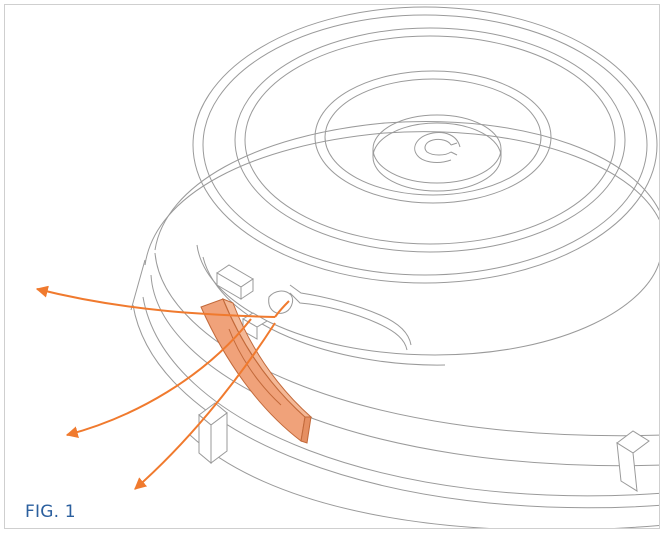  I want to click on motion-arrows, so click(162, 387).